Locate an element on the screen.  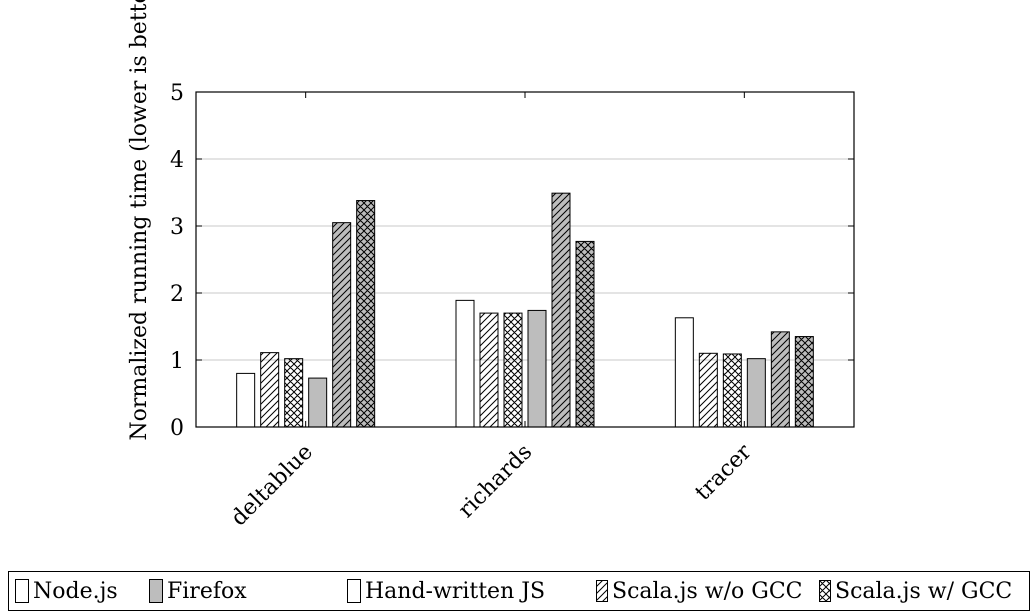
legend-label-handwritten-js: Hand-written JS is located at coordinates (455, 591).